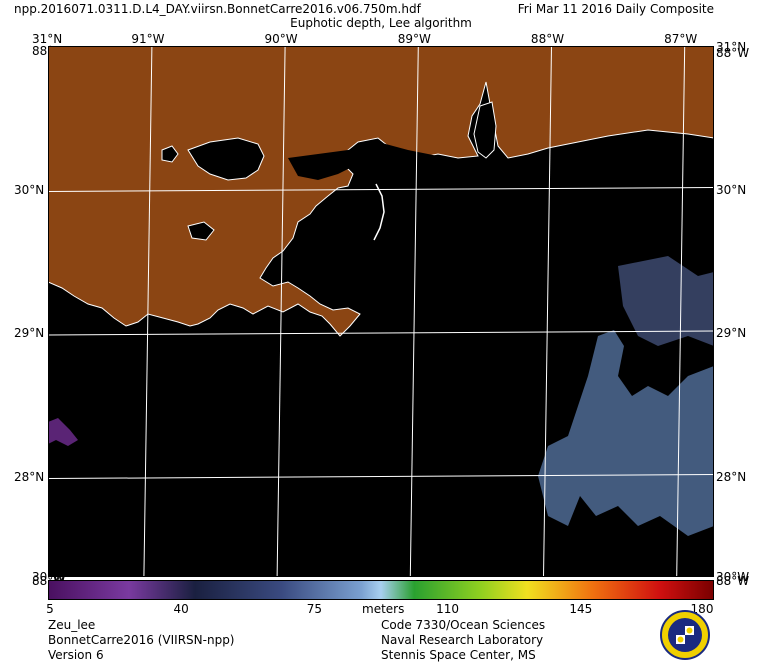  I want to click on footer-left-3: Version 6, so click(76, 655).